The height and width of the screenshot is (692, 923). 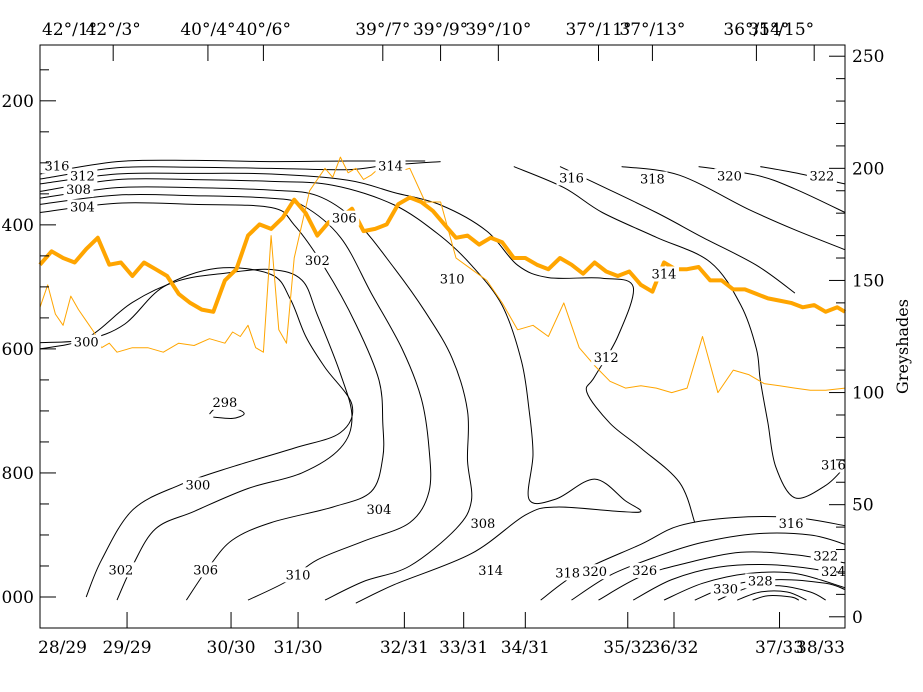 I want to click on top-tick-label: 40°/4°, so click(x=207, y=30).